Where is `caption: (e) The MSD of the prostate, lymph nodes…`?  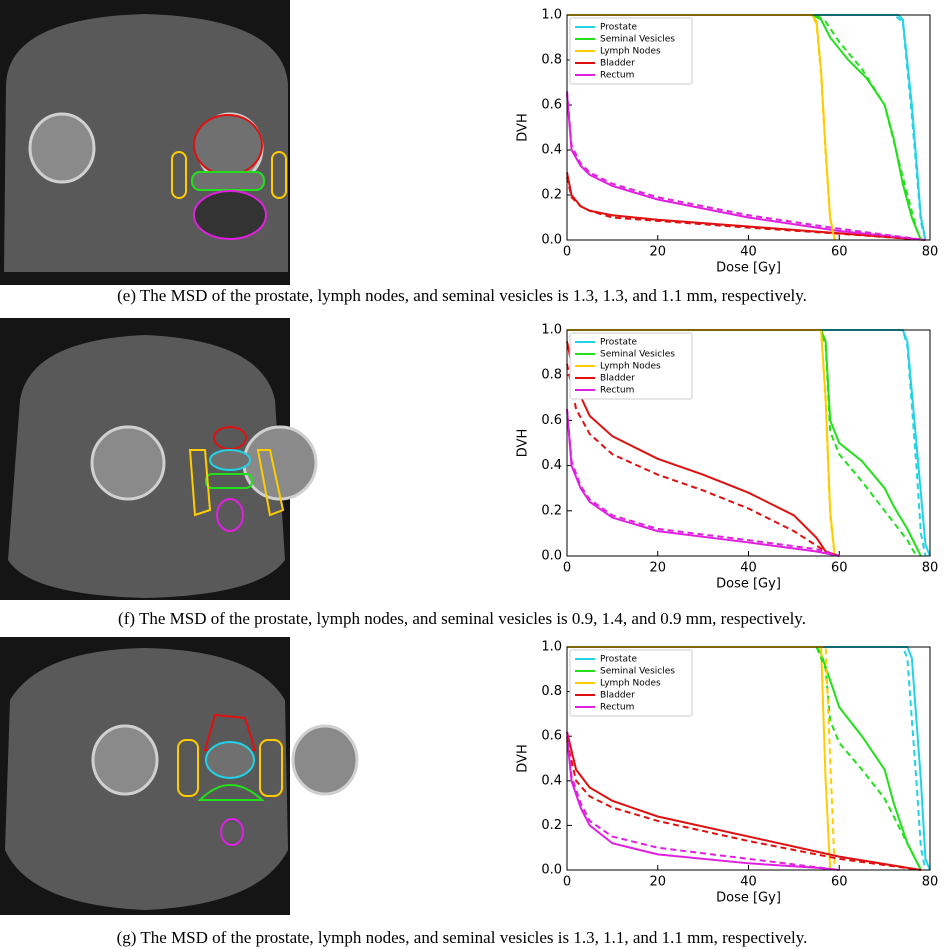 caption: (e) The MSD of the prostate, lymph nodes… is located at coordinates (462, 295).